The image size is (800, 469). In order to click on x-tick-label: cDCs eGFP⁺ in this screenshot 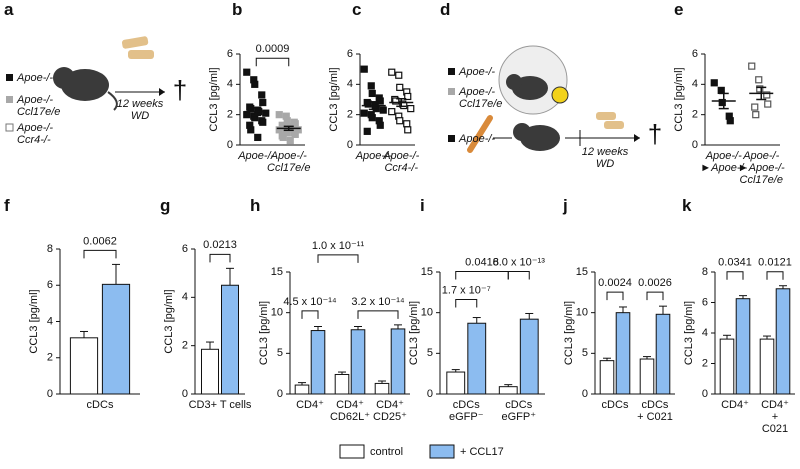, I will do `click(519, 411)`.